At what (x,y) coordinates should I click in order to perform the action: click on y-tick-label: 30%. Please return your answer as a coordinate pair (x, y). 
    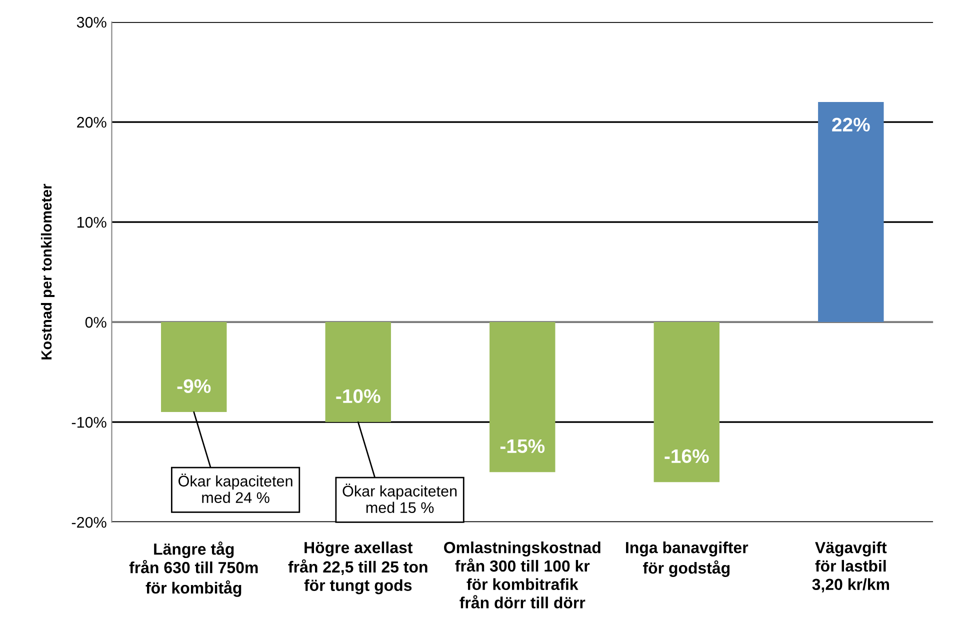
    Looking at the image, I should click on (91, 22).